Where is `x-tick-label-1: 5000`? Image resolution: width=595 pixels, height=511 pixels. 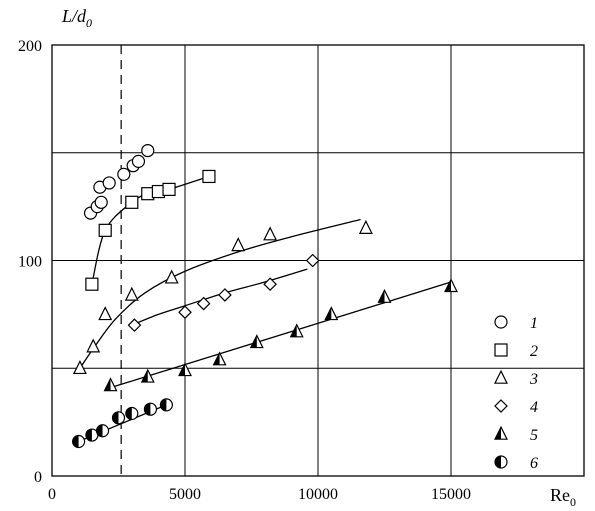 x-tick-label-1: 5000 is located at coordinates (185, 494).